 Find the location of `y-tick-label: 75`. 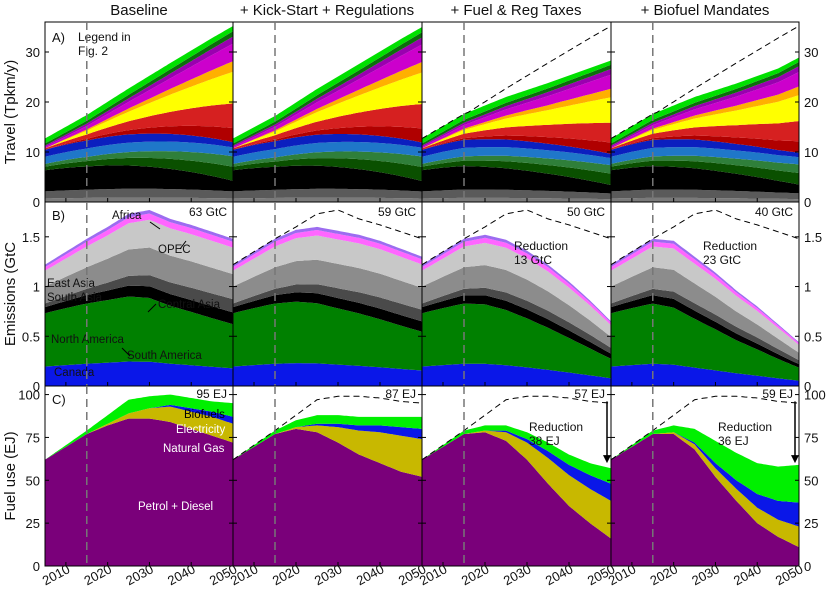

y-tick-label: 75 is located at coordinates (33, 437).